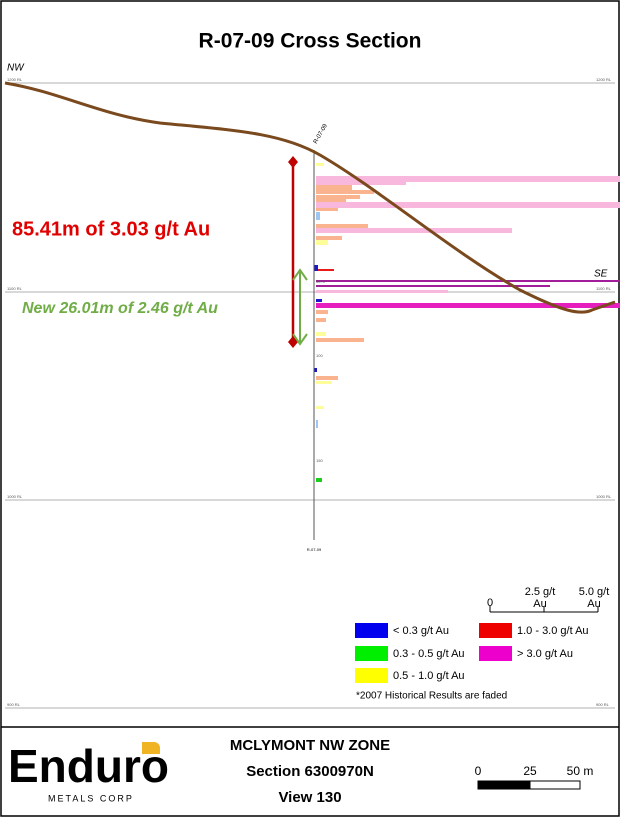 Image resolution: width=620 pixels, height=817 pixels. Describe the element at coordinates (429, 654) in the screenshot. I see `legend-label: 0.3 - 0.5 g/t Au` at that location.